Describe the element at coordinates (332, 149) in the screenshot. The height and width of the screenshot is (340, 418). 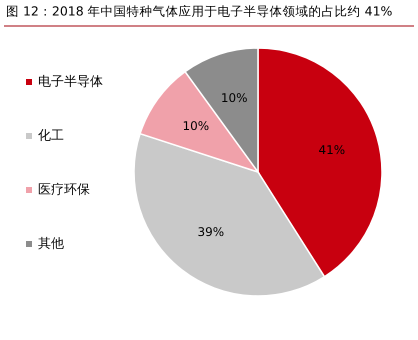
I see `data-label: 41%` at that location.